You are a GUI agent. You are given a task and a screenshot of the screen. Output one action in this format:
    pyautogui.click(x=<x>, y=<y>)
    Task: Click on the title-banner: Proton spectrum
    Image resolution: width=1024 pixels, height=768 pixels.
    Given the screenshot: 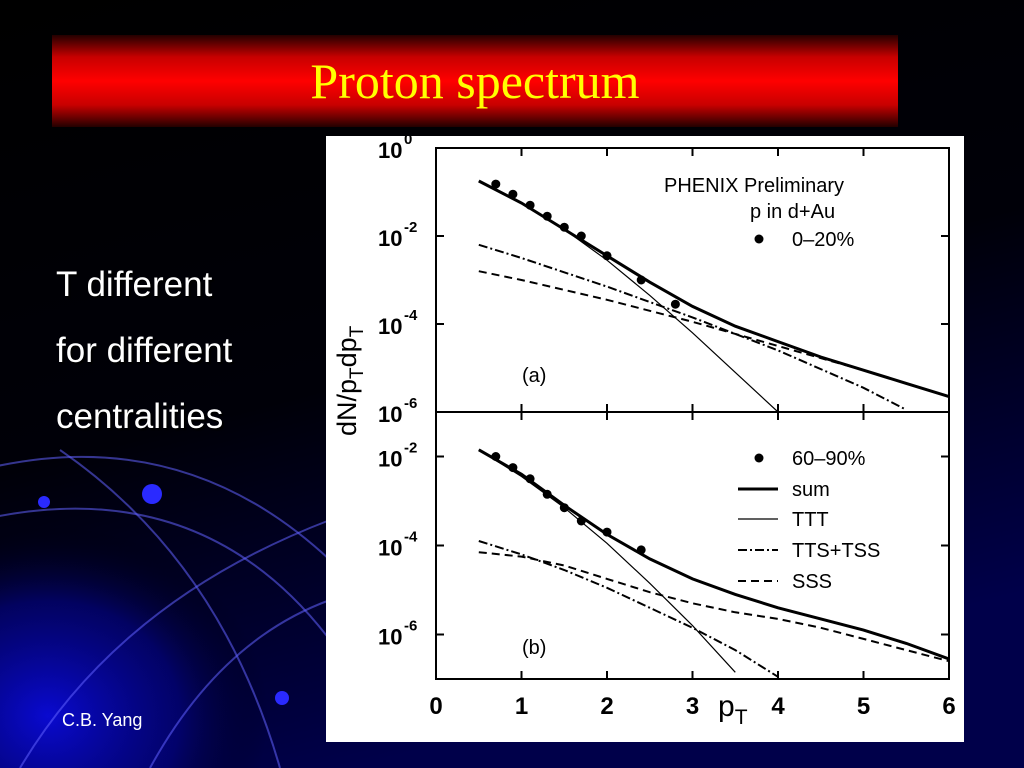 What is the action you would take?
    pyautogui.click(x=475, y=81)
    